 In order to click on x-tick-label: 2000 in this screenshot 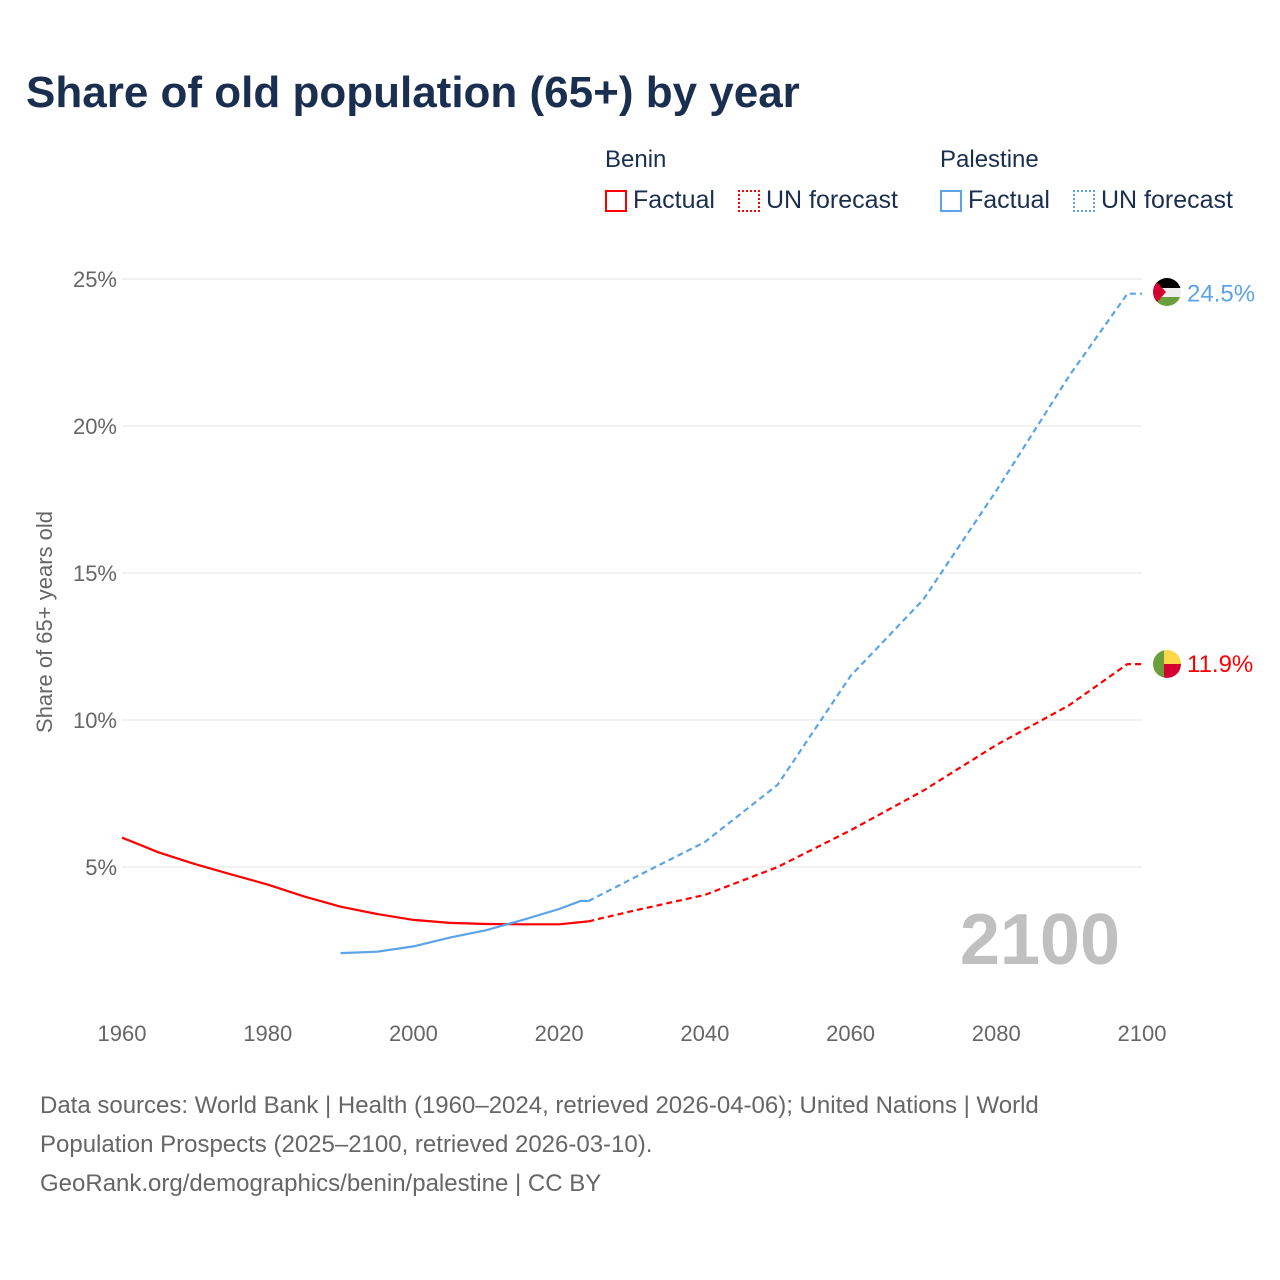, I will do `click(413, 1033)`.